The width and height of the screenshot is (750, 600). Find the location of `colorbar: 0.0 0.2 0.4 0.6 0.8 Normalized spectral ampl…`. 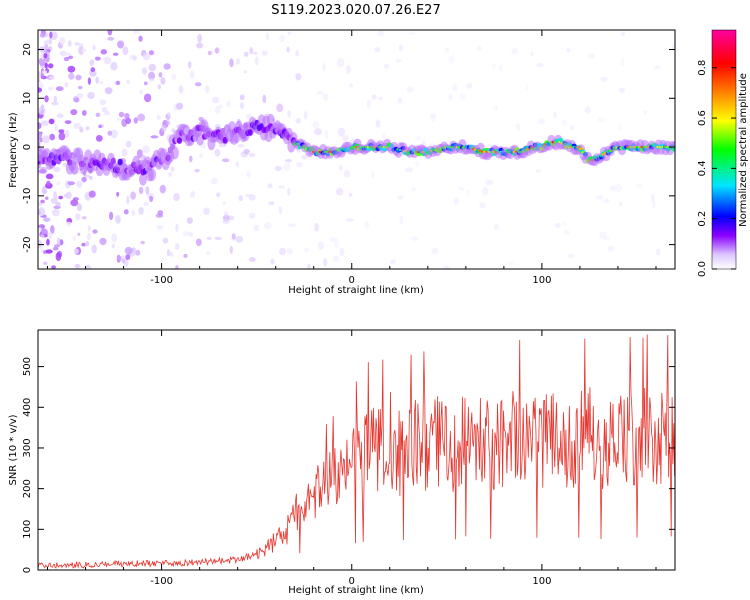

colorbar: 0.0 0.2 0.4 0.6 0.8 Normalized spectral ampl… is located at coordinates (723, 153).